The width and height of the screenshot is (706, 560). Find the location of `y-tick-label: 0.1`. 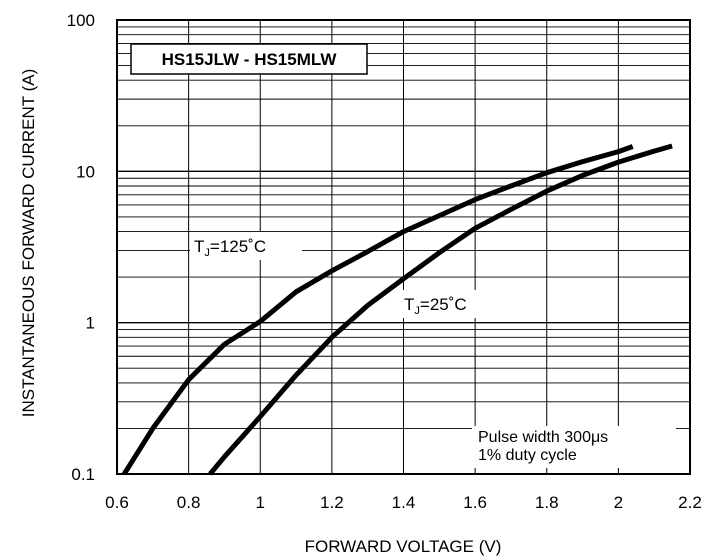

y-tick-label: 0.1 is located at coordinates (83, 474).